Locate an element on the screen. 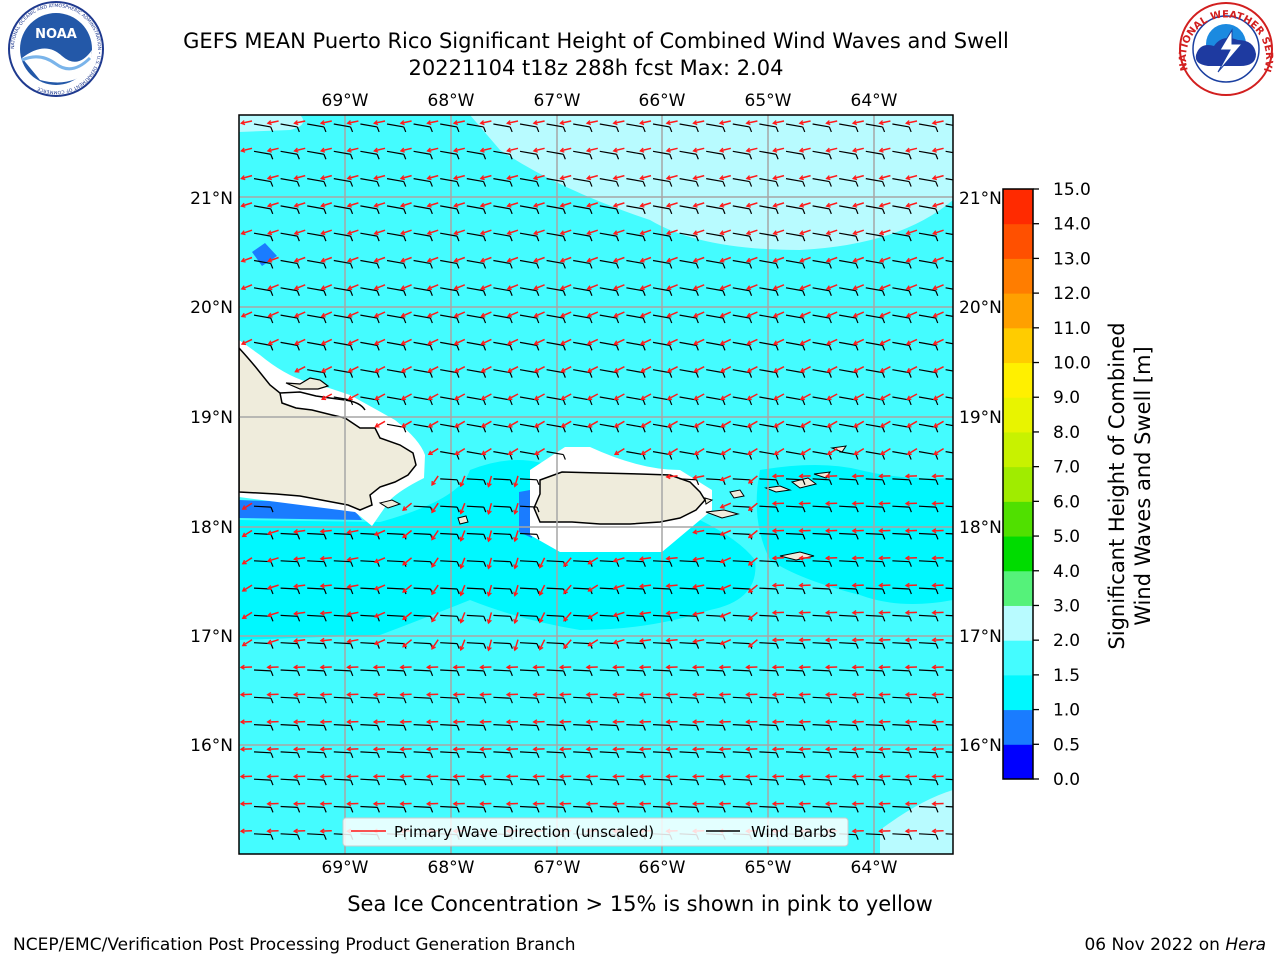 This screenshot has width=1280, height=960. noaa-logo-text: NOAA is located at coordinates (56, 34).